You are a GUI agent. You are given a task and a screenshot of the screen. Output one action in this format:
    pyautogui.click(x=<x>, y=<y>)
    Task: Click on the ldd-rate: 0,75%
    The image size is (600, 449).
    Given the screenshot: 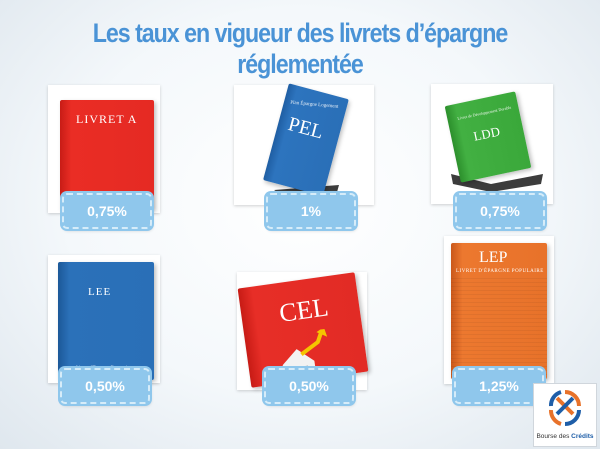 What is the action you would take?
    pyautogui.click(x=500, y=211)
    